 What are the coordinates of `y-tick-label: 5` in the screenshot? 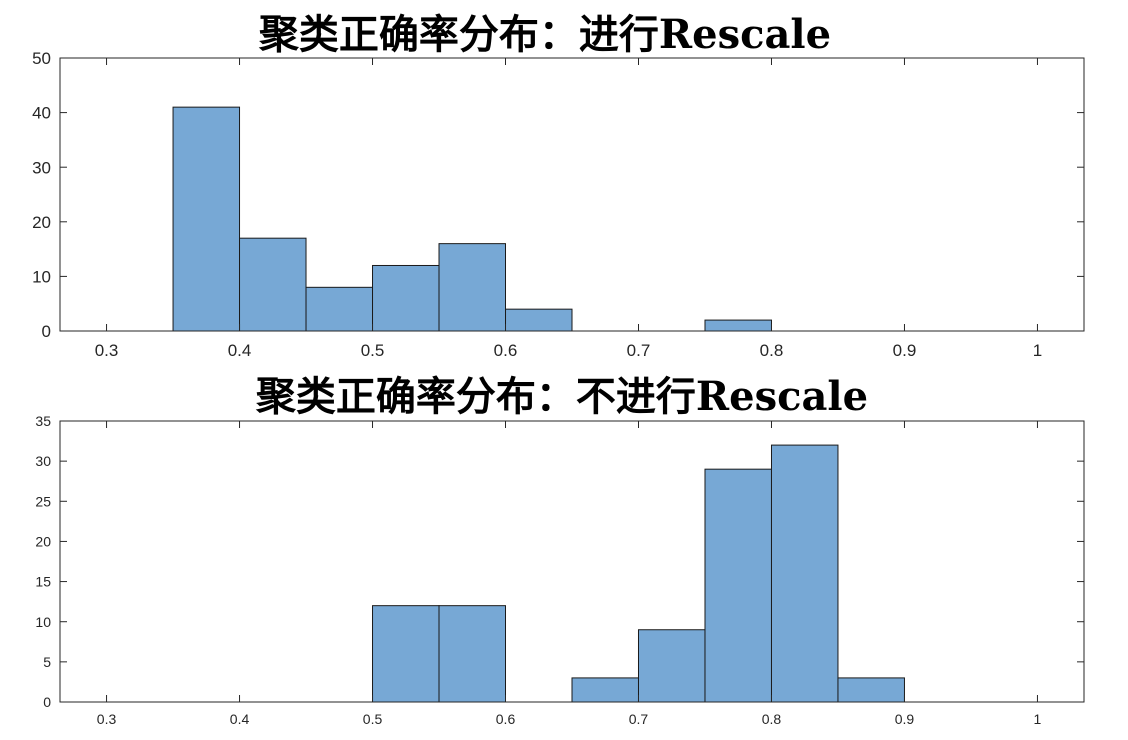 It's located at (47, 662).